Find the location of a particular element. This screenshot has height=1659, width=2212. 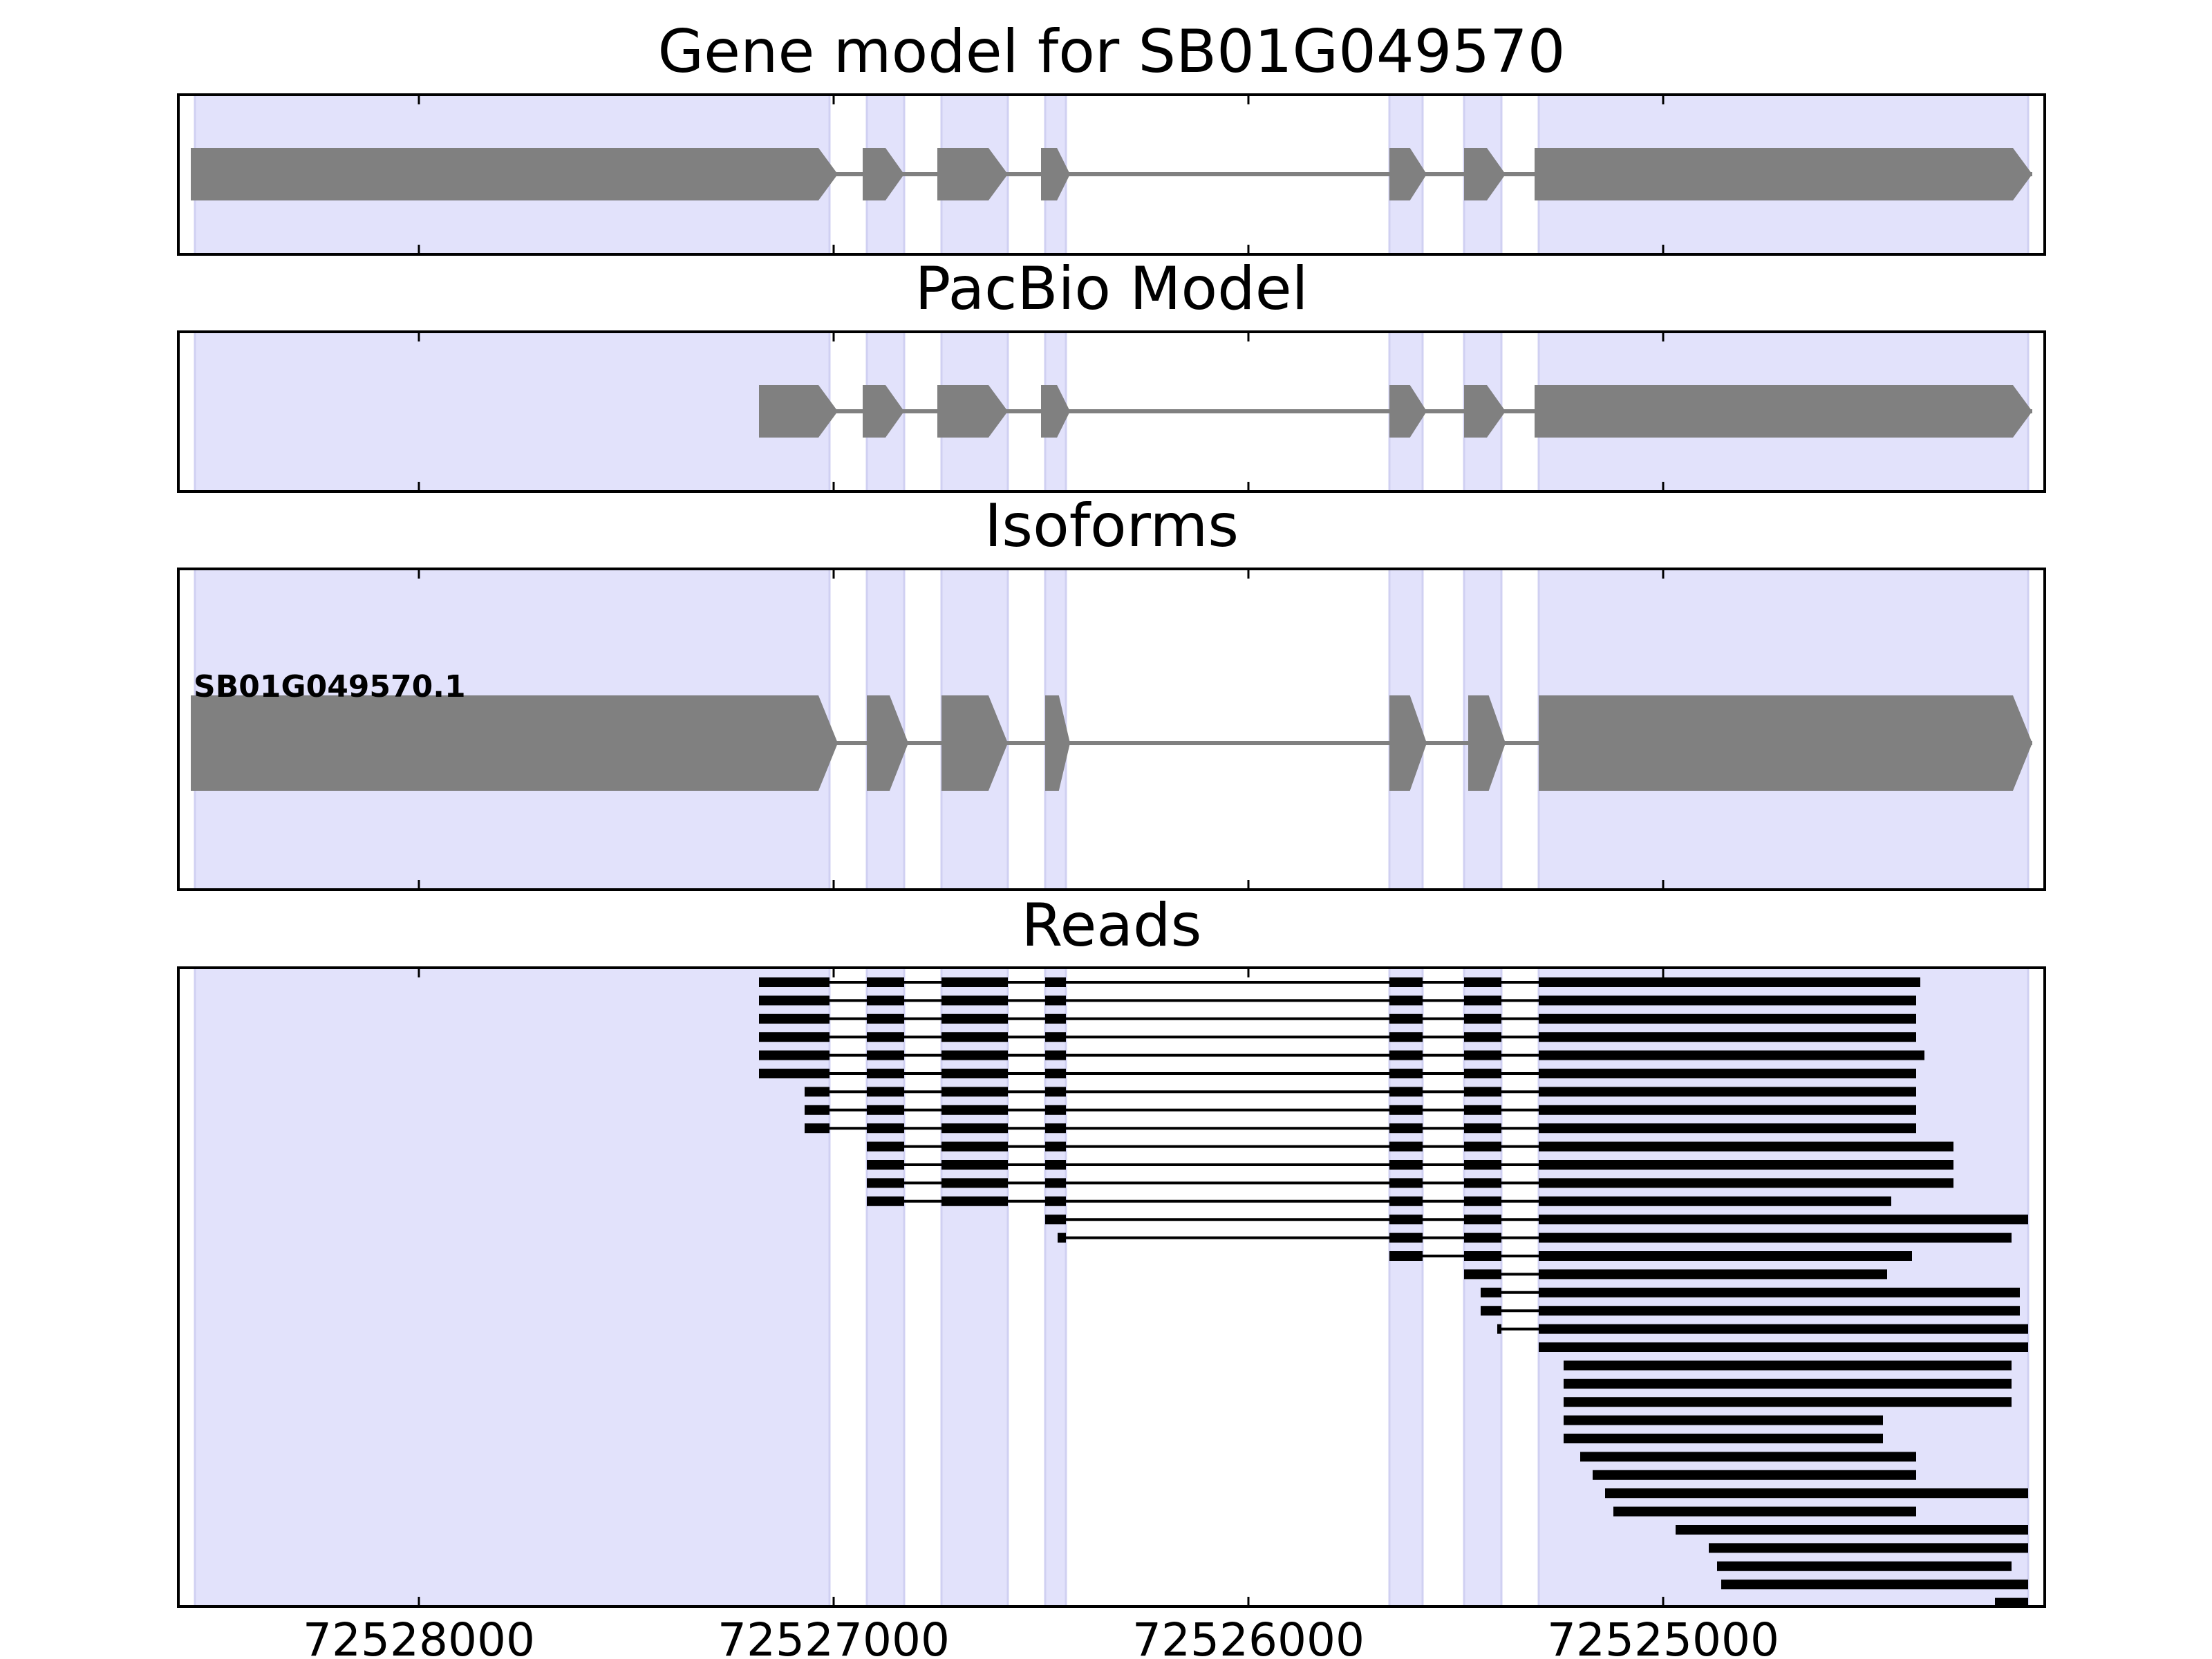

pacbio-model-frame is located at coordinates (1111, 412).